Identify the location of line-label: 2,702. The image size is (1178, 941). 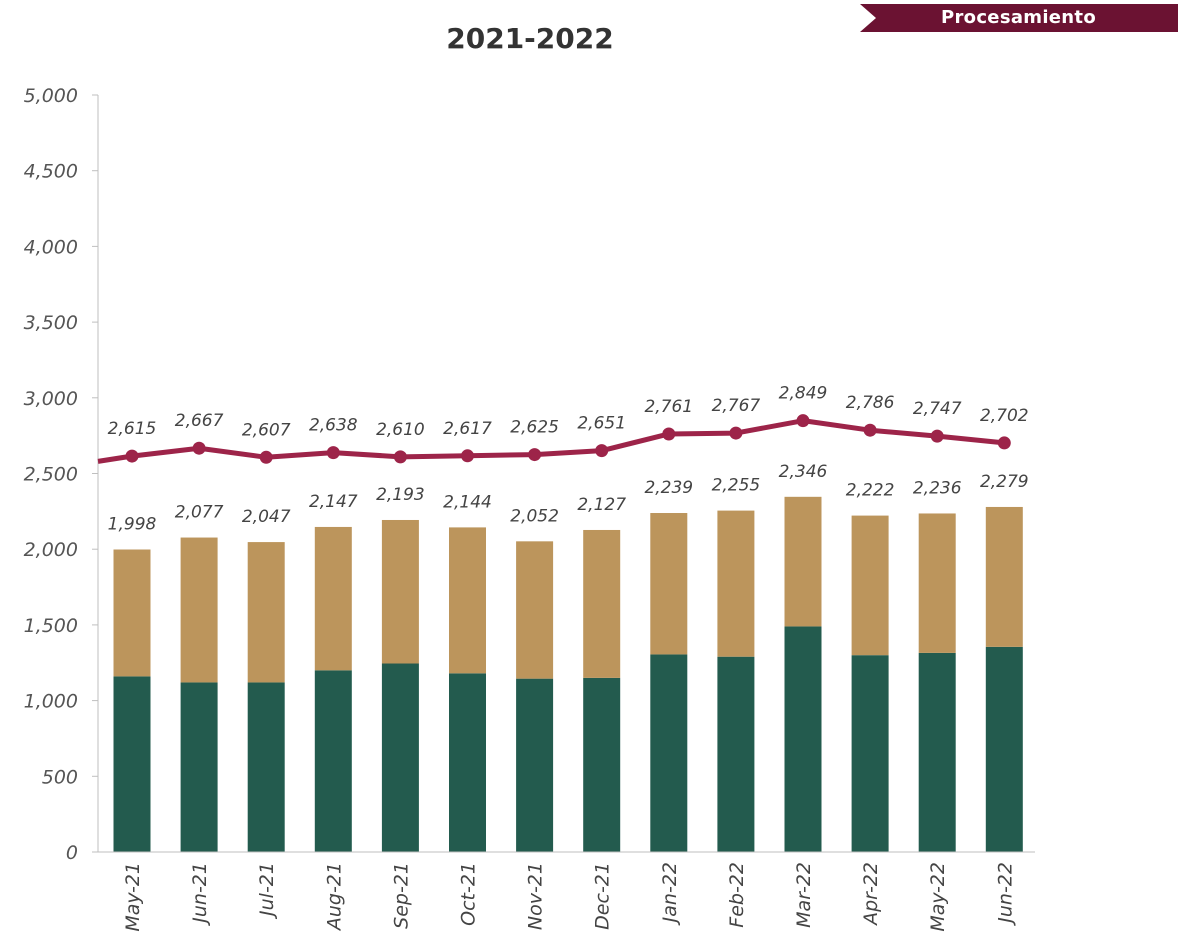
(1004, 416).